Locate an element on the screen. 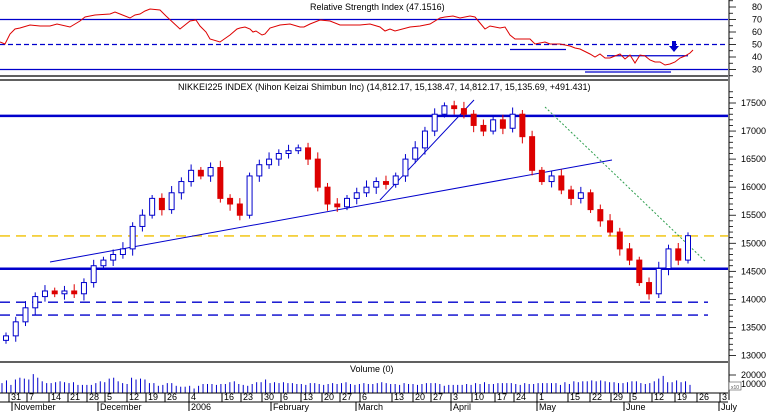 The width and height of the screenshot is (770, 412). rsi-tick-label: 30 is located at coordinates (757, 70).